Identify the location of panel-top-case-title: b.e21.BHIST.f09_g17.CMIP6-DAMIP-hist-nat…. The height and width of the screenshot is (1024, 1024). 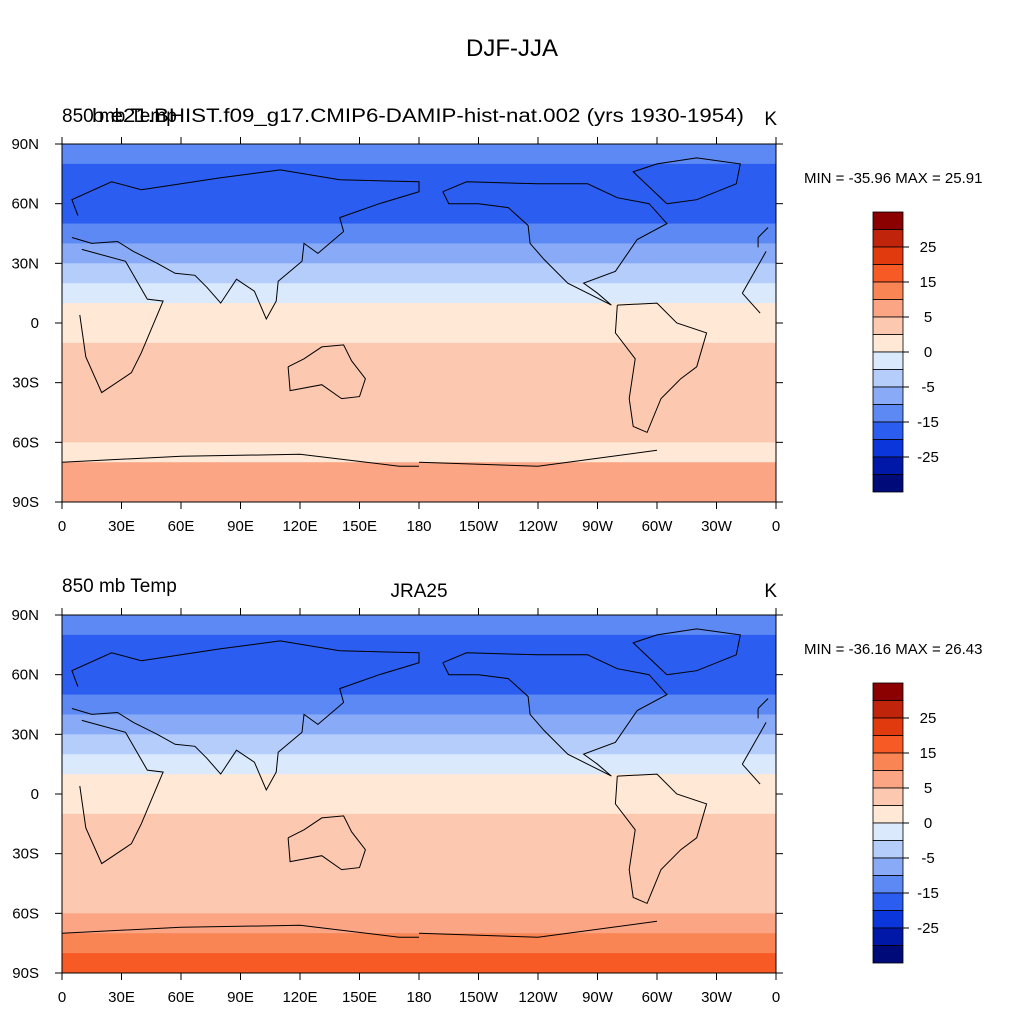
(418, 116).